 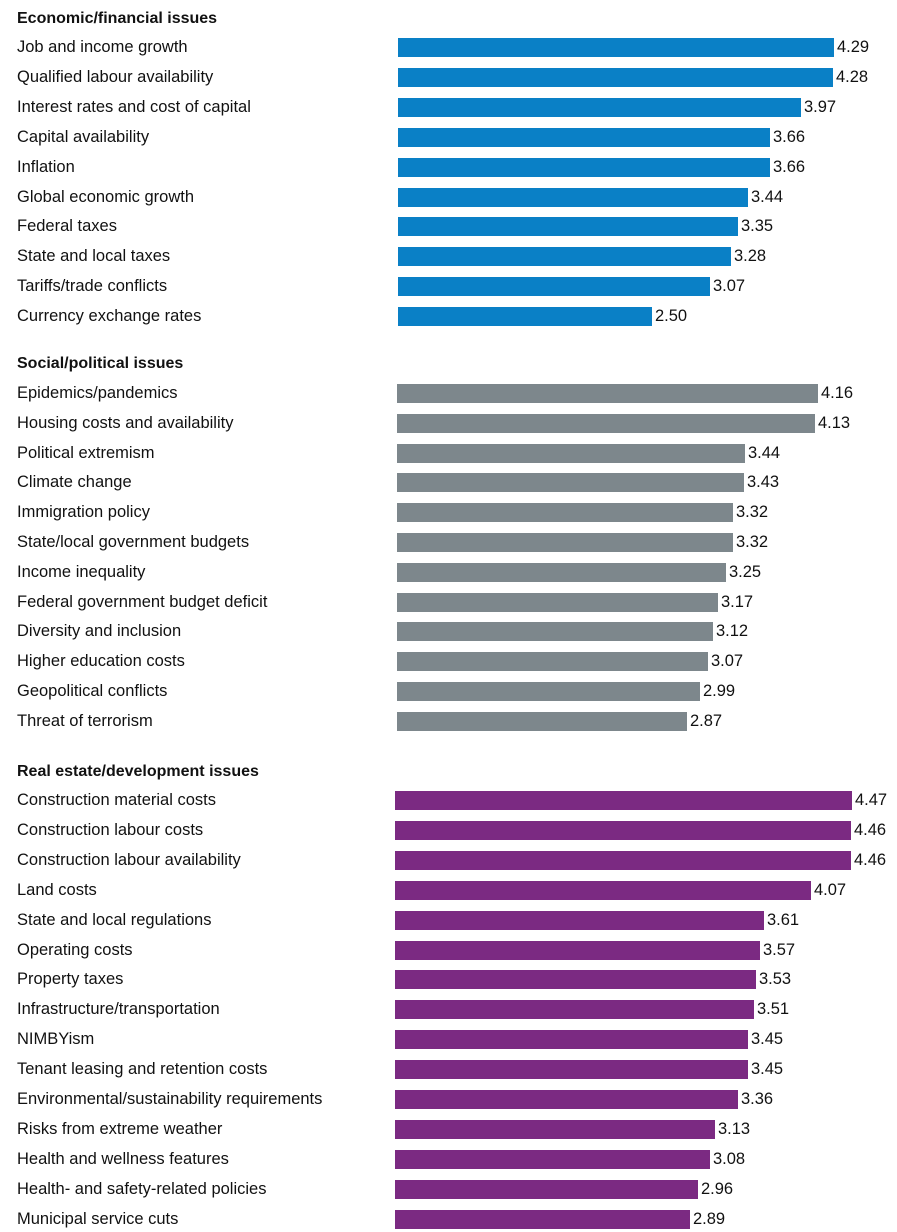 I want to click on real-estate-category-label: Land costs, so click(x=57, y=889).